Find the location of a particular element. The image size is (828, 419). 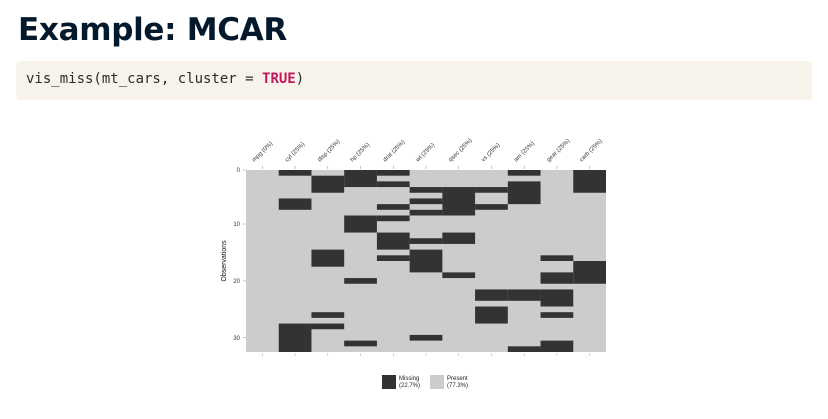

code-text-end: ) is located at coordinates (300, 79).